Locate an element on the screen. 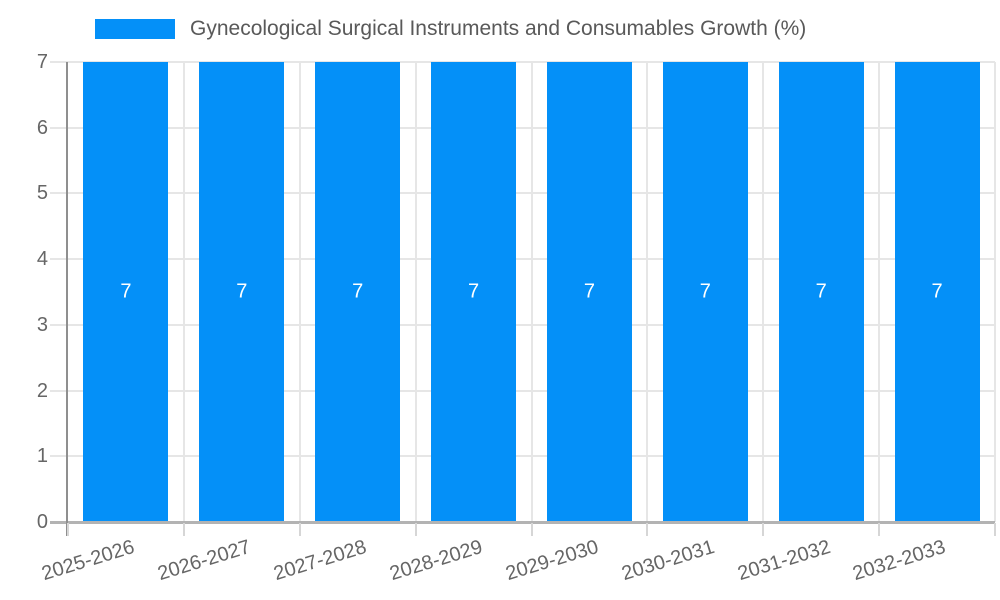  legend-swatch is located at coordinates (135, 29).